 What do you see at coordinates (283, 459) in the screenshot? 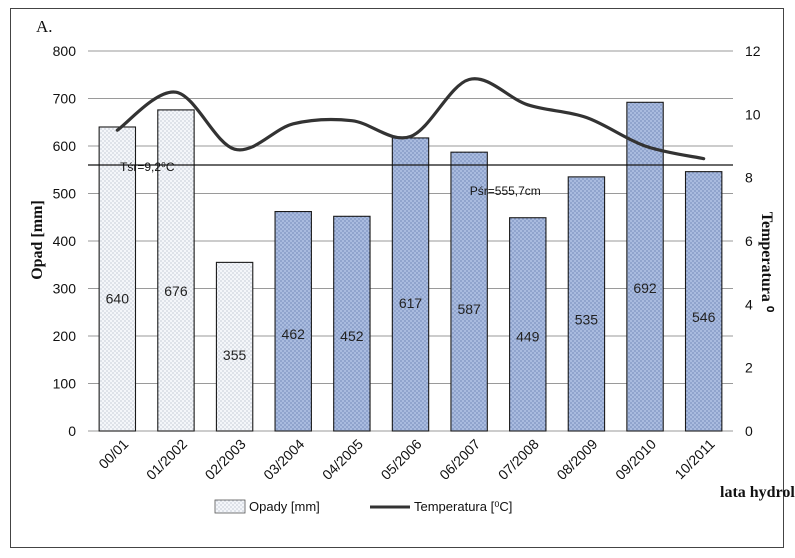
I see `x-tick-label: 03/2004` at bounding box center [283, 459].